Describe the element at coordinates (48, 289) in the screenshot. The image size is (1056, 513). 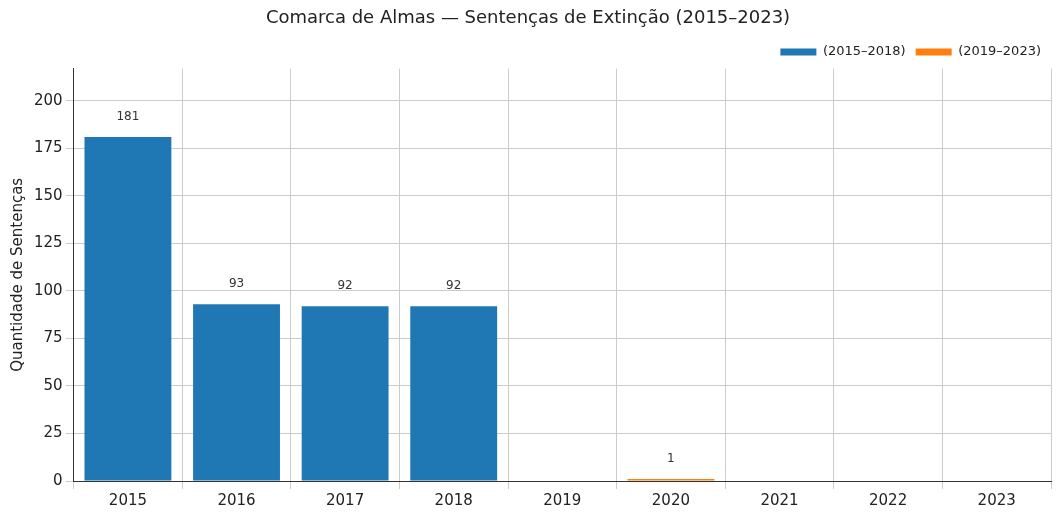
I see `y-tick-label: 100` at that location.